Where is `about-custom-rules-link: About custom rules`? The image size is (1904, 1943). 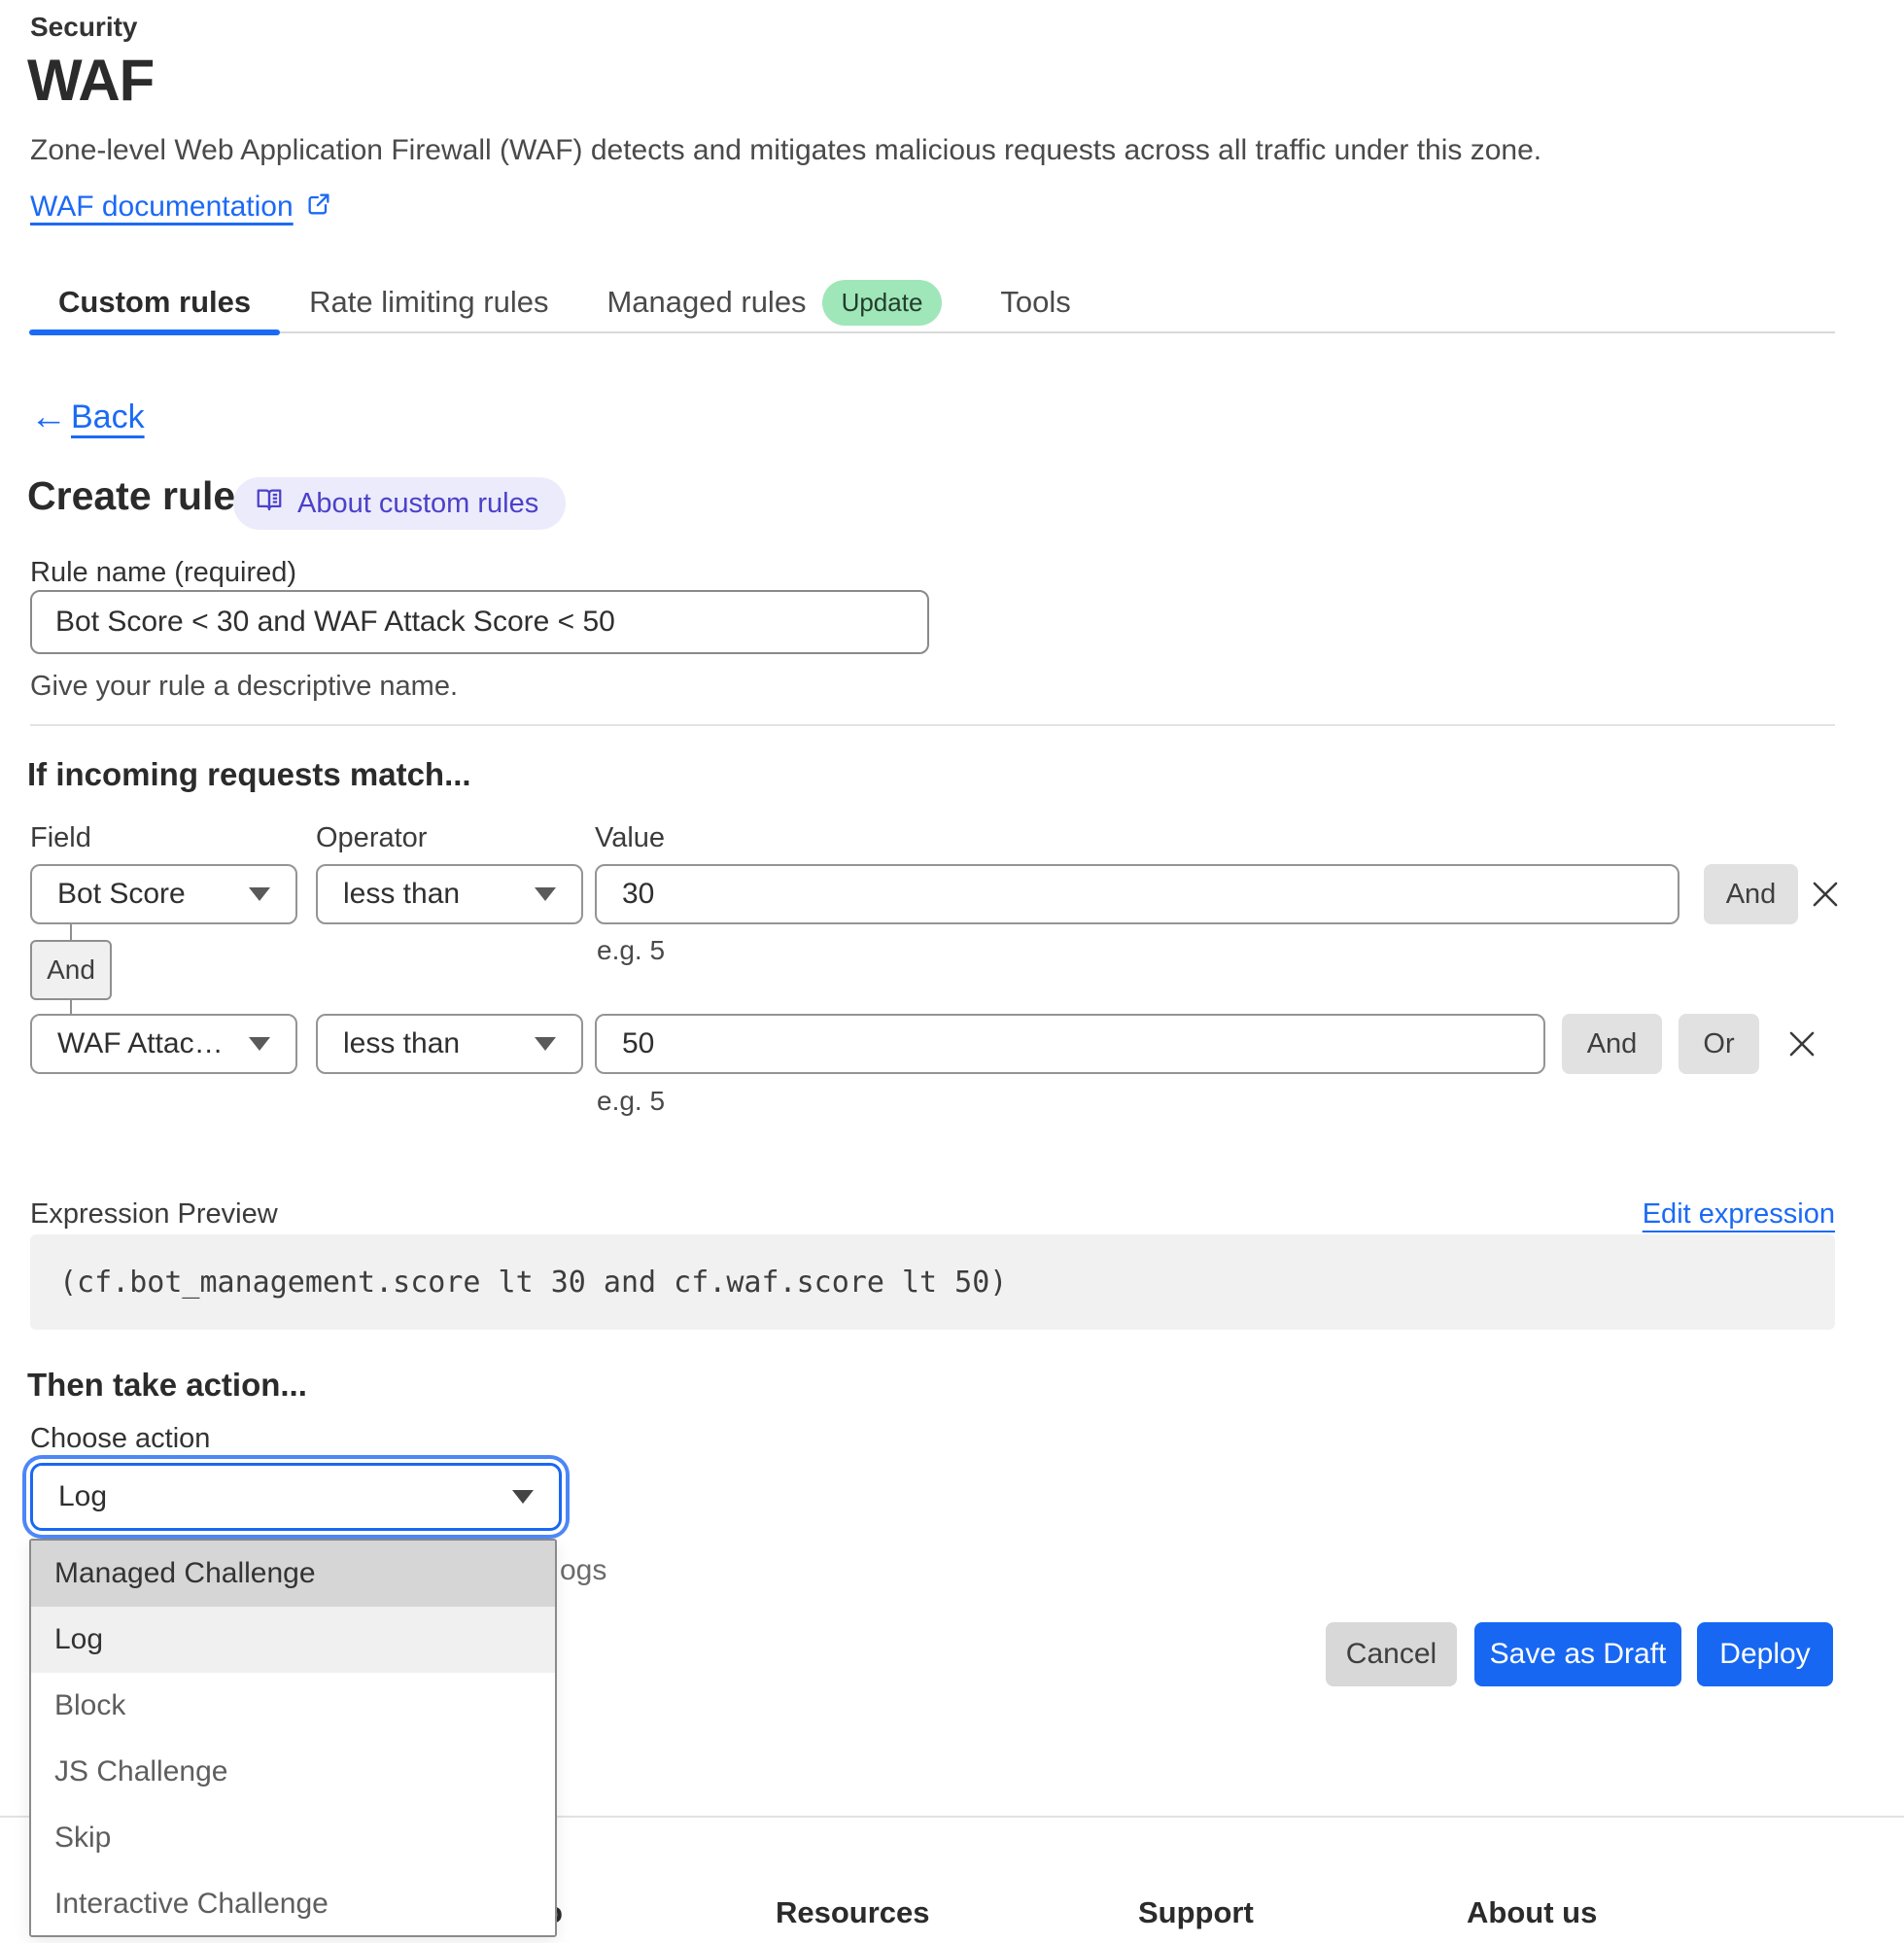
about-custom-rules-link: About custom rules is located at coordinates (400, 503).